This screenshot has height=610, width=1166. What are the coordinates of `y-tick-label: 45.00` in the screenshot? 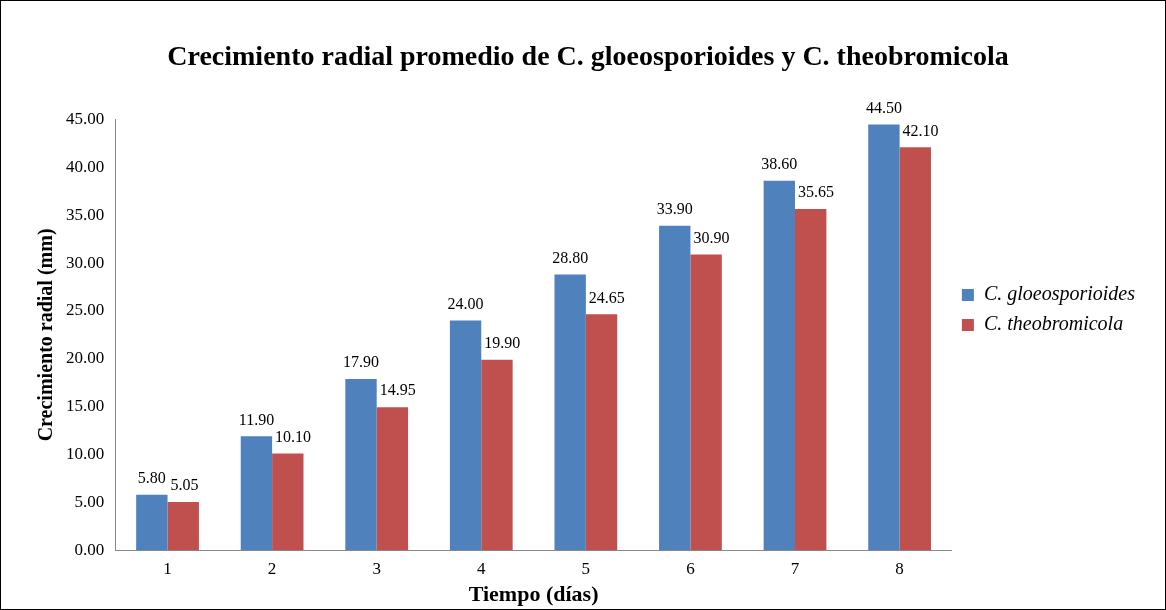 It's located at (85, 119).